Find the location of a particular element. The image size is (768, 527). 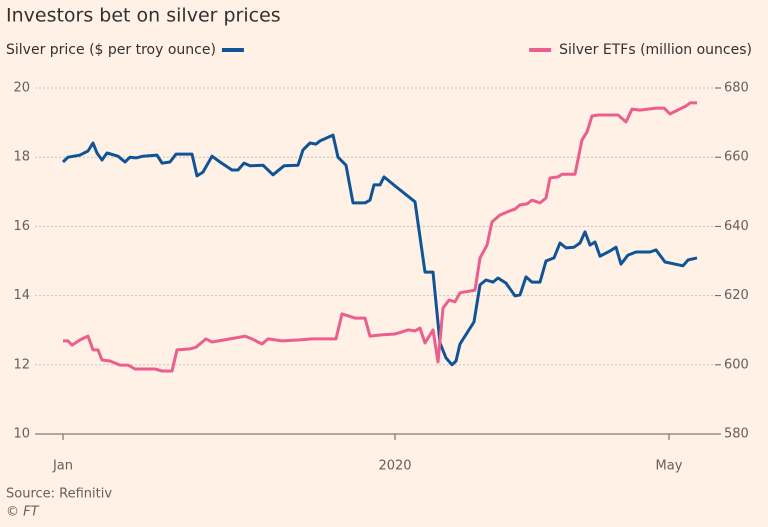

source: Source: Refinitiv is located at coordinates (59, 494).